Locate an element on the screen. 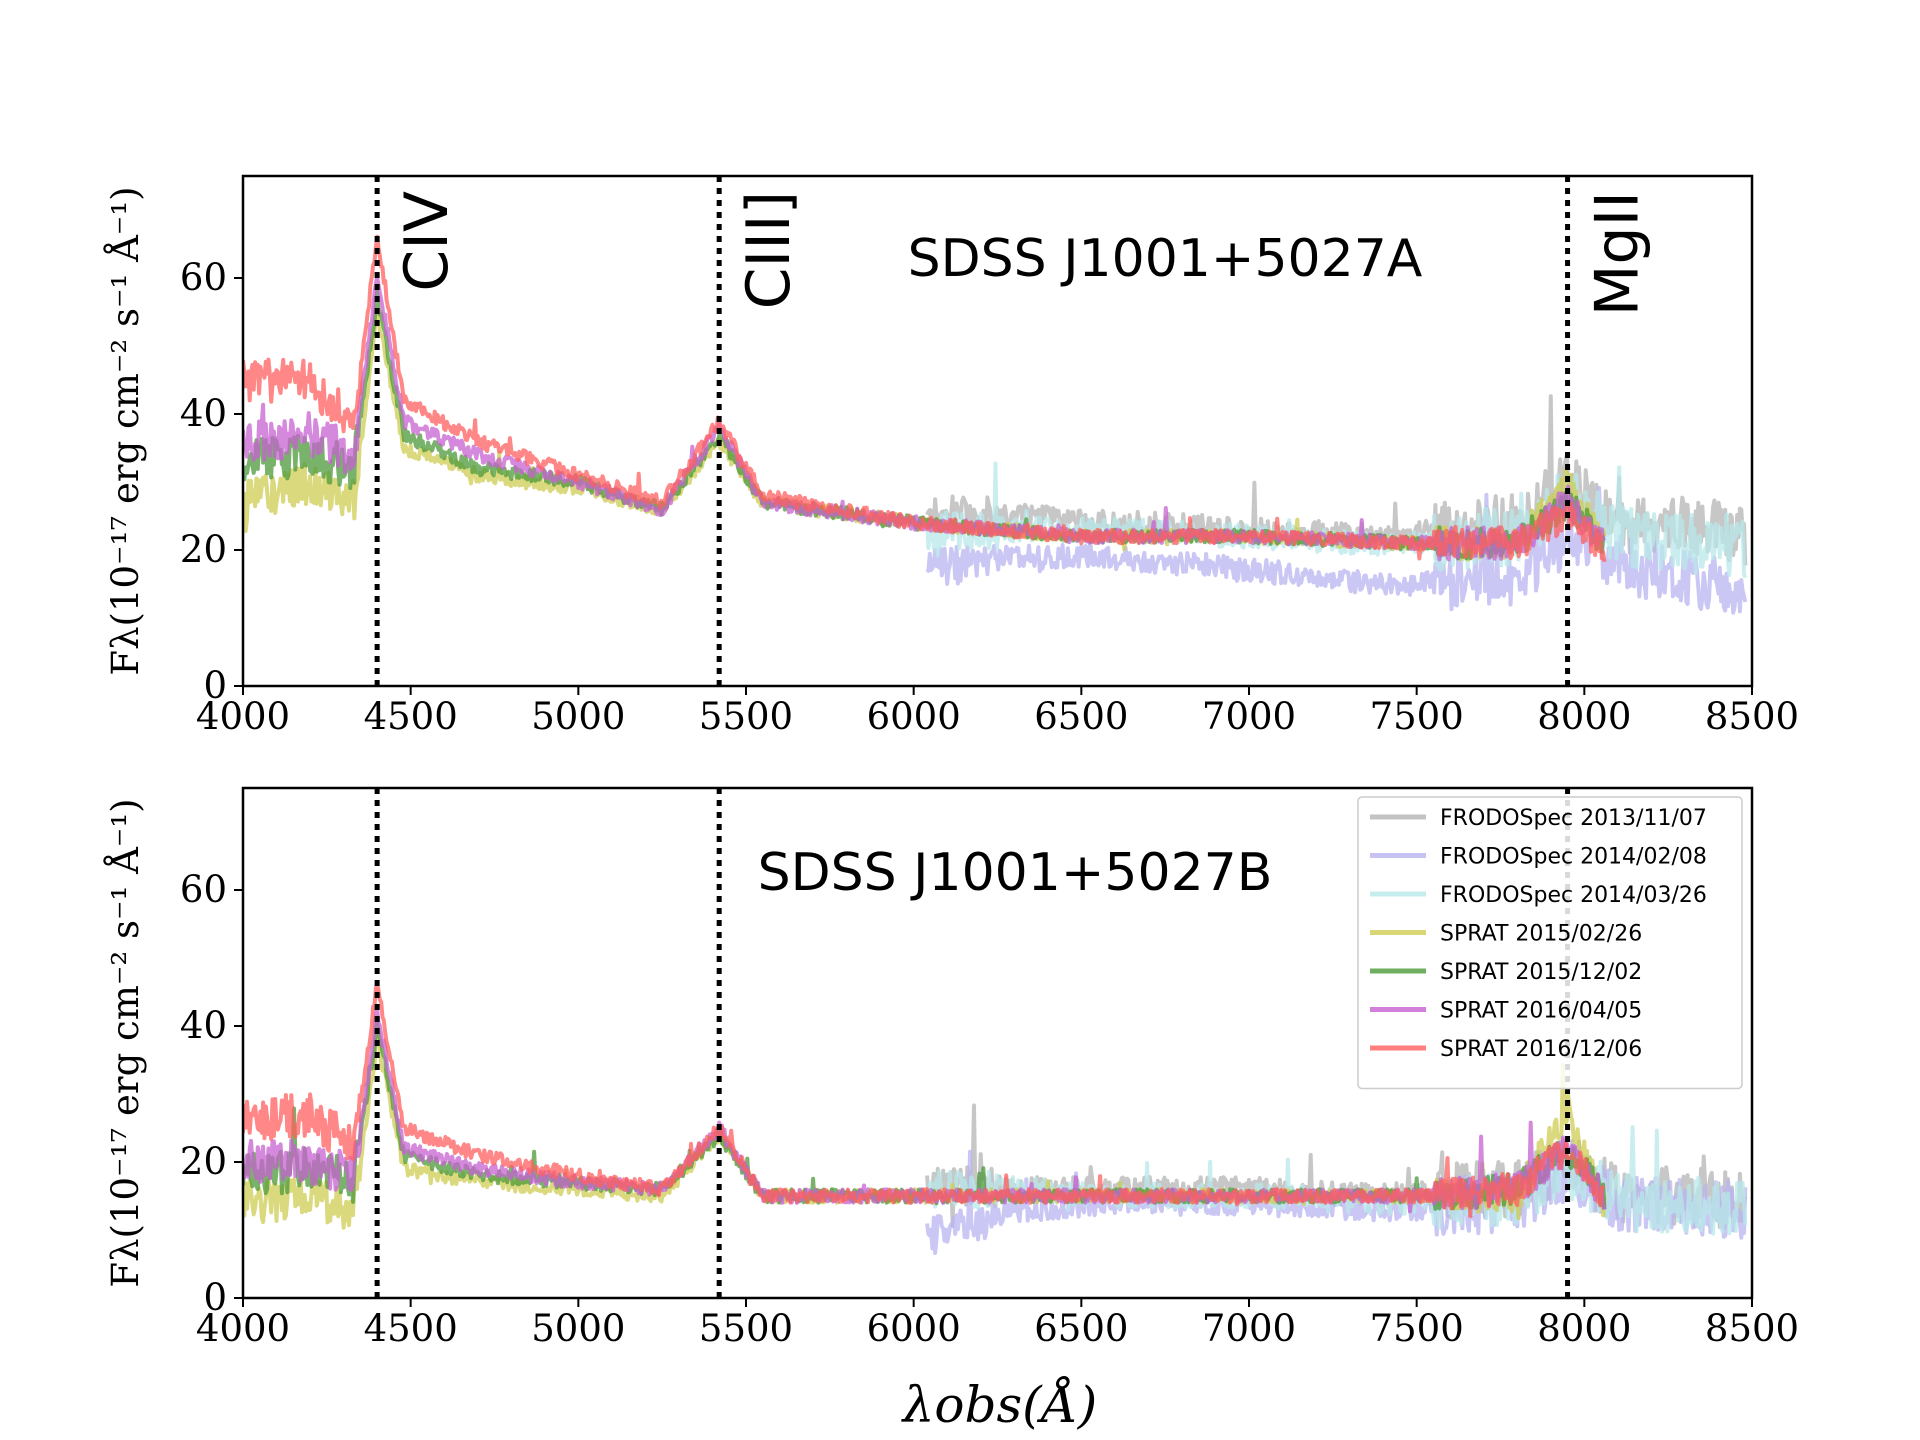 The image size is (1920, 1440). legend-label: FRODOSpec 2014/03/26 is located at coordinates (1573, 895).